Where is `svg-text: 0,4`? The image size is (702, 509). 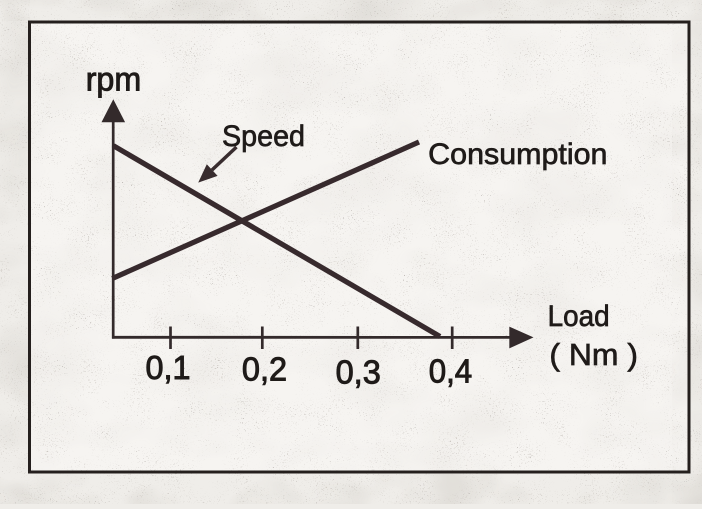 svg-text: 0,4 is located at coordinates (451, 370).